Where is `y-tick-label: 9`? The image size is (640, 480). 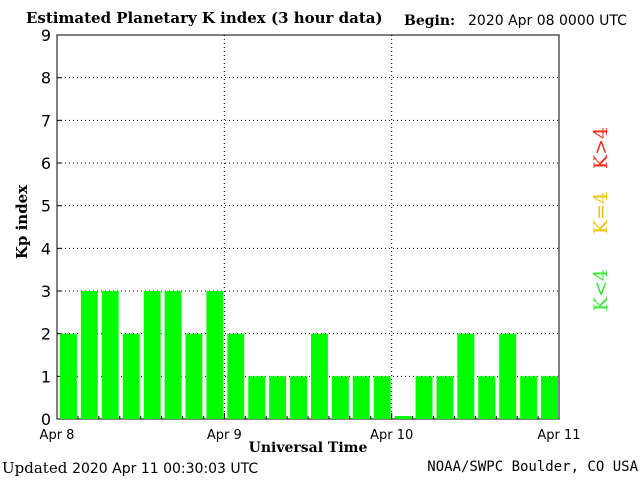
y-tick-label: 9 is located at coordinates (46, 35).